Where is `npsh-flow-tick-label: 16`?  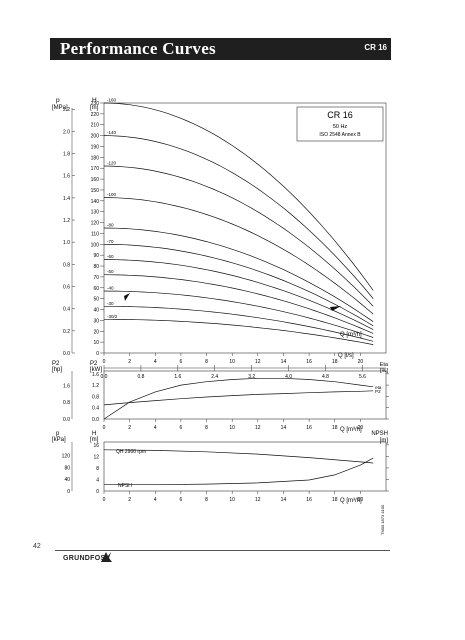
npsh-flow-tick-label: 16 is located at coordinates (309, 500).